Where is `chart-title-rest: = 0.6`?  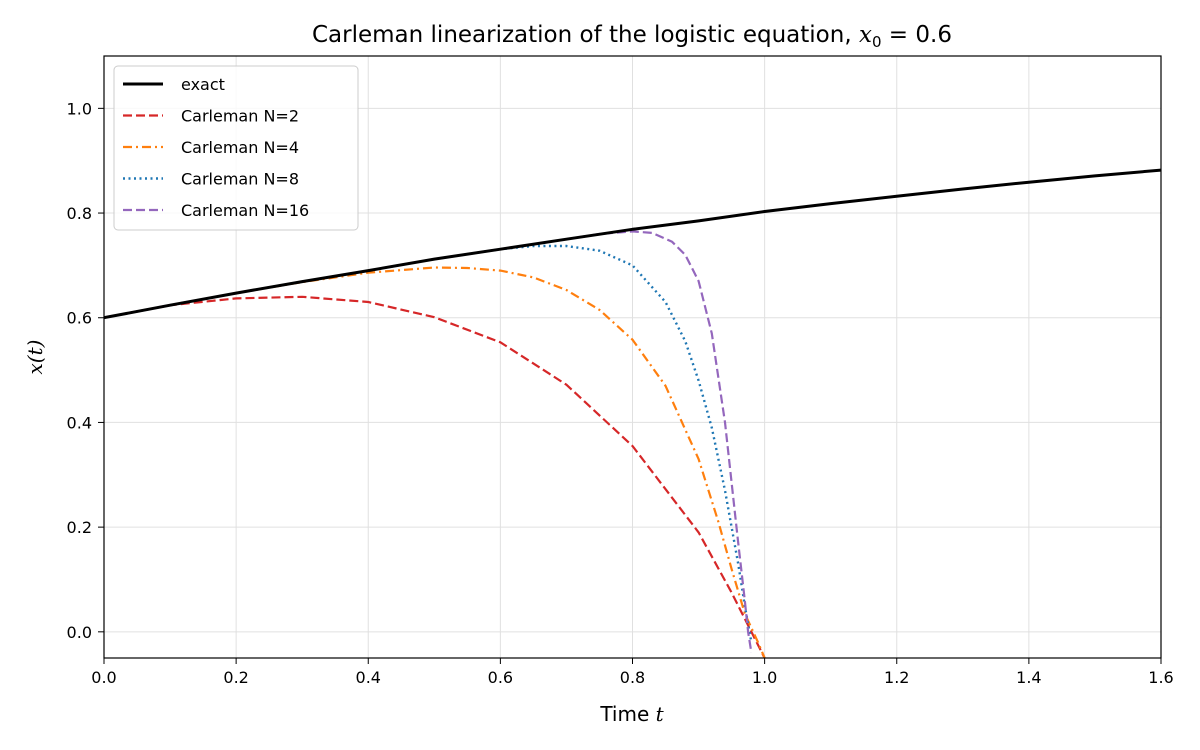
chart-title-rest: = 0.6 is located at coordinates (917, 35).